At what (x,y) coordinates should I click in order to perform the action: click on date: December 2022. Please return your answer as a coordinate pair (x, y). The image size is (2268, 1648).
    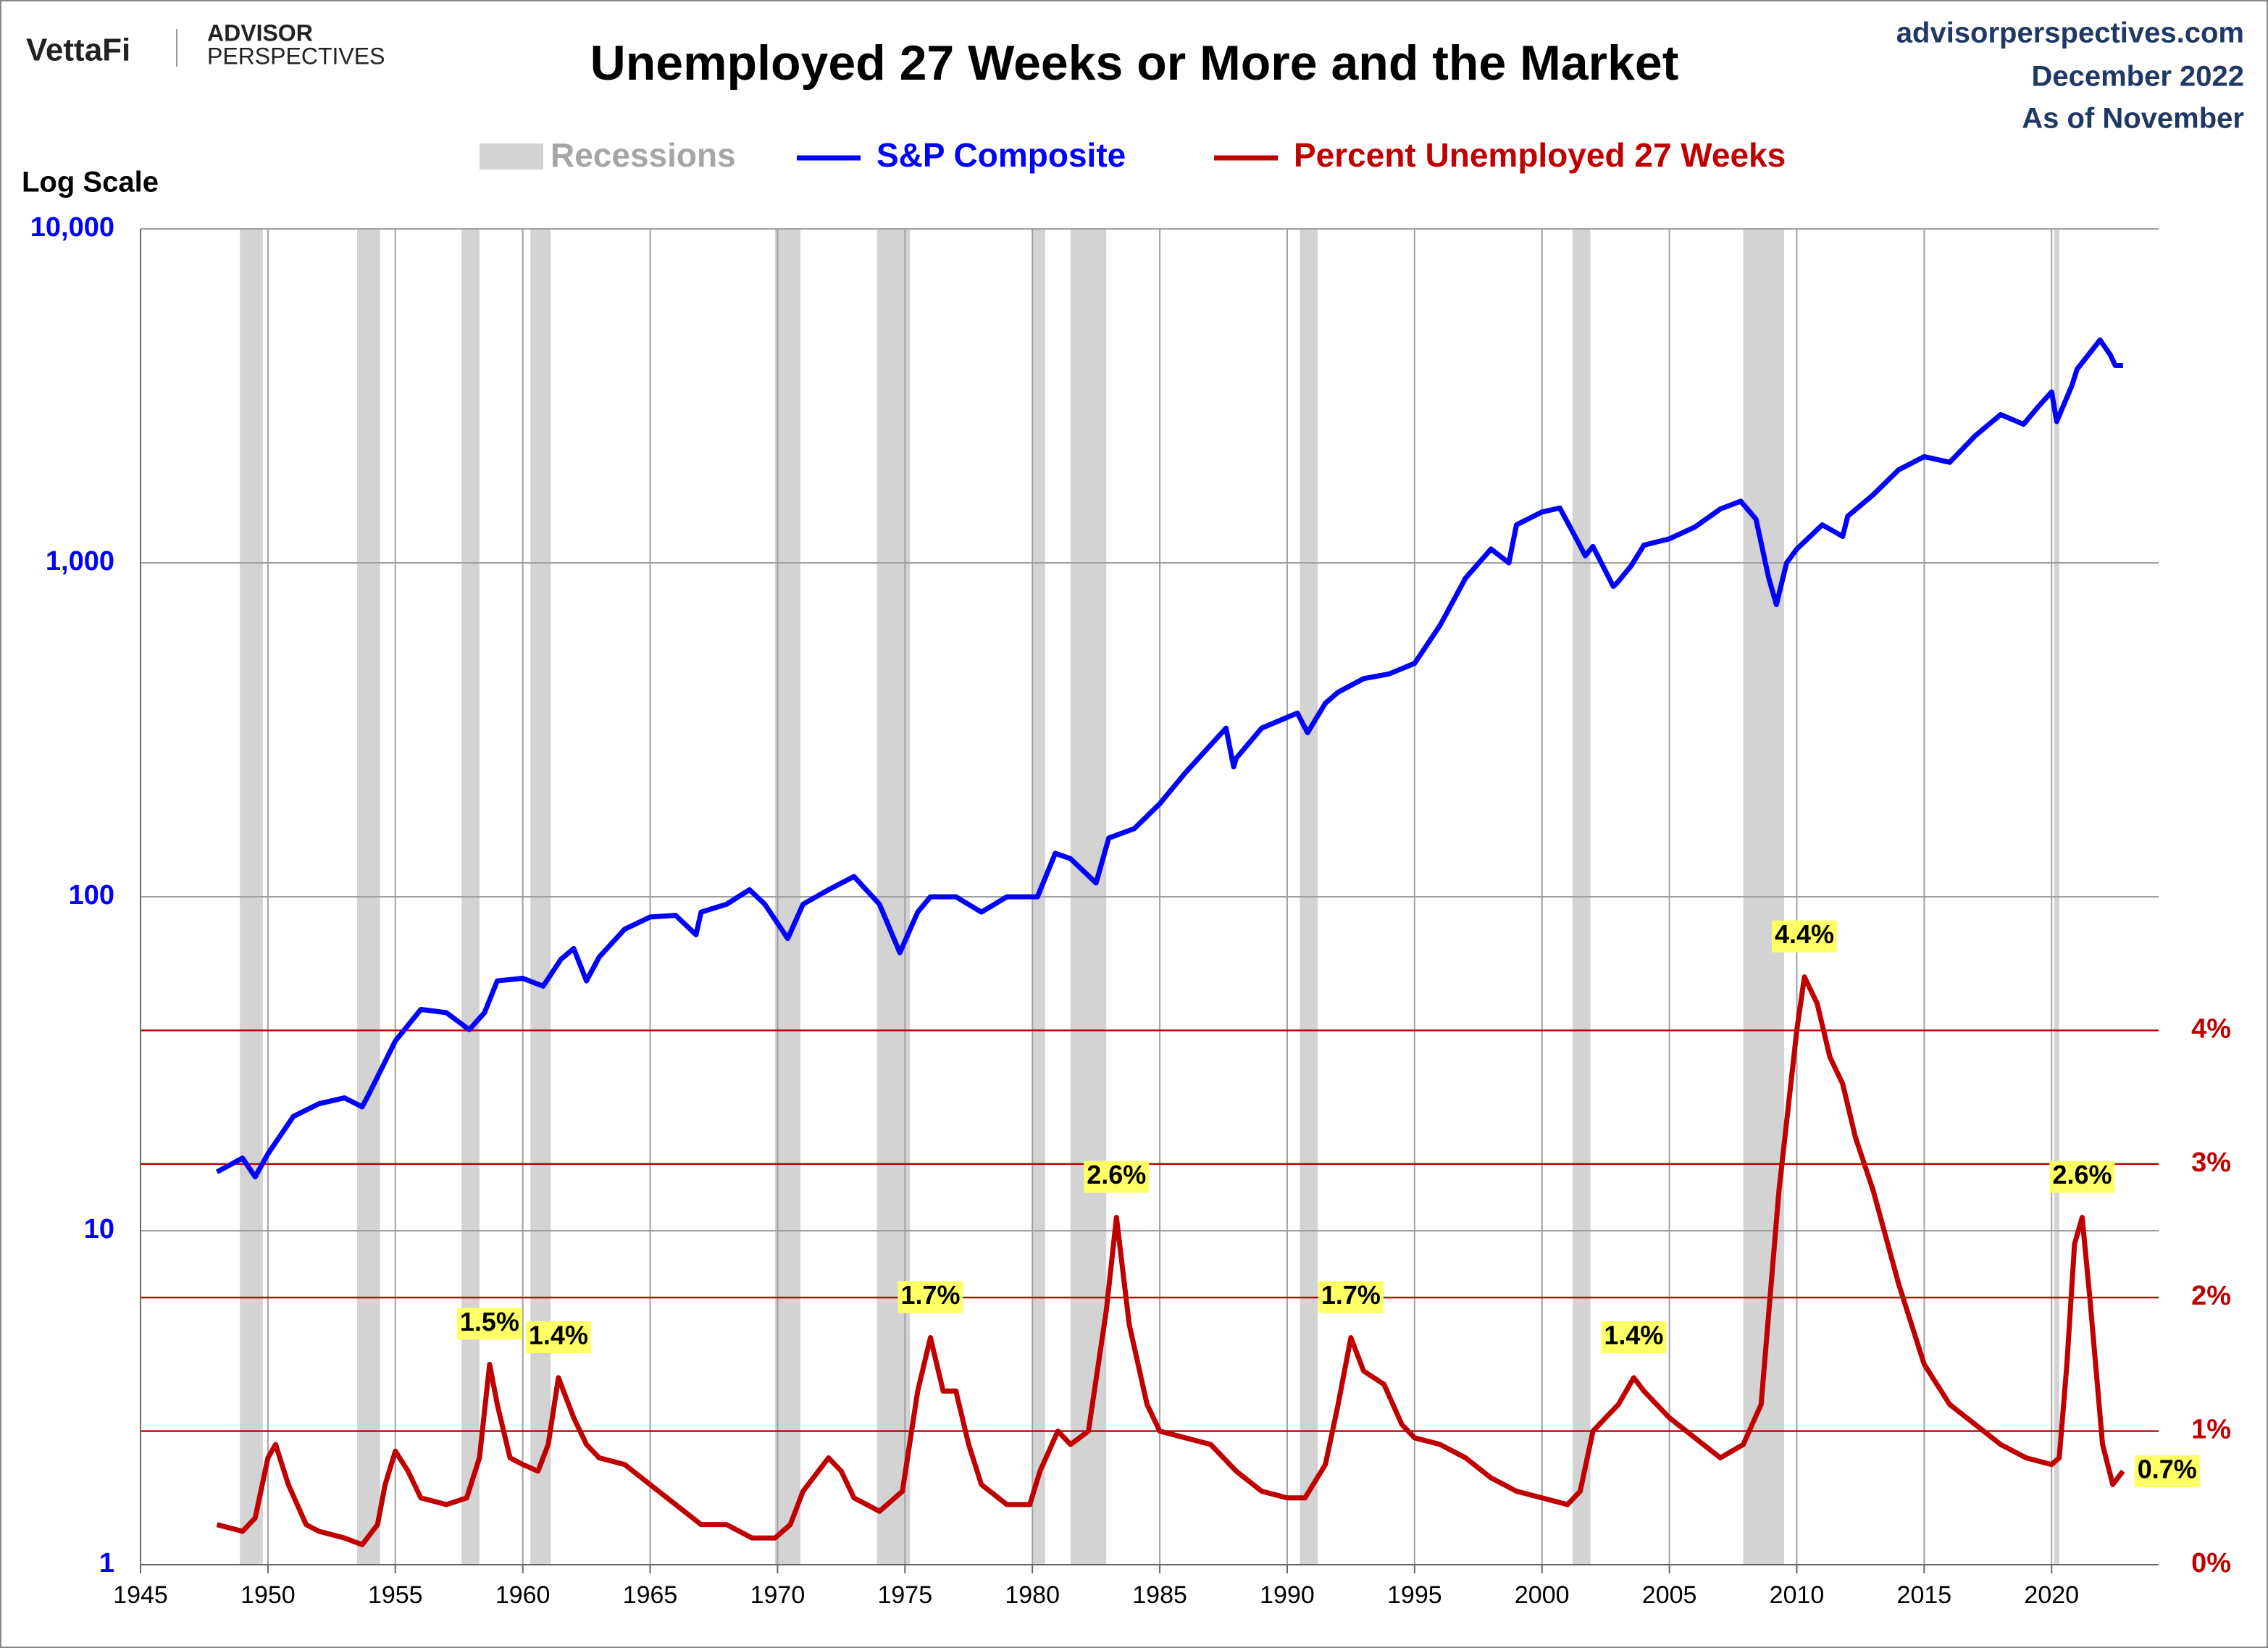
    Looking at the image, I should click on (2137, 77).